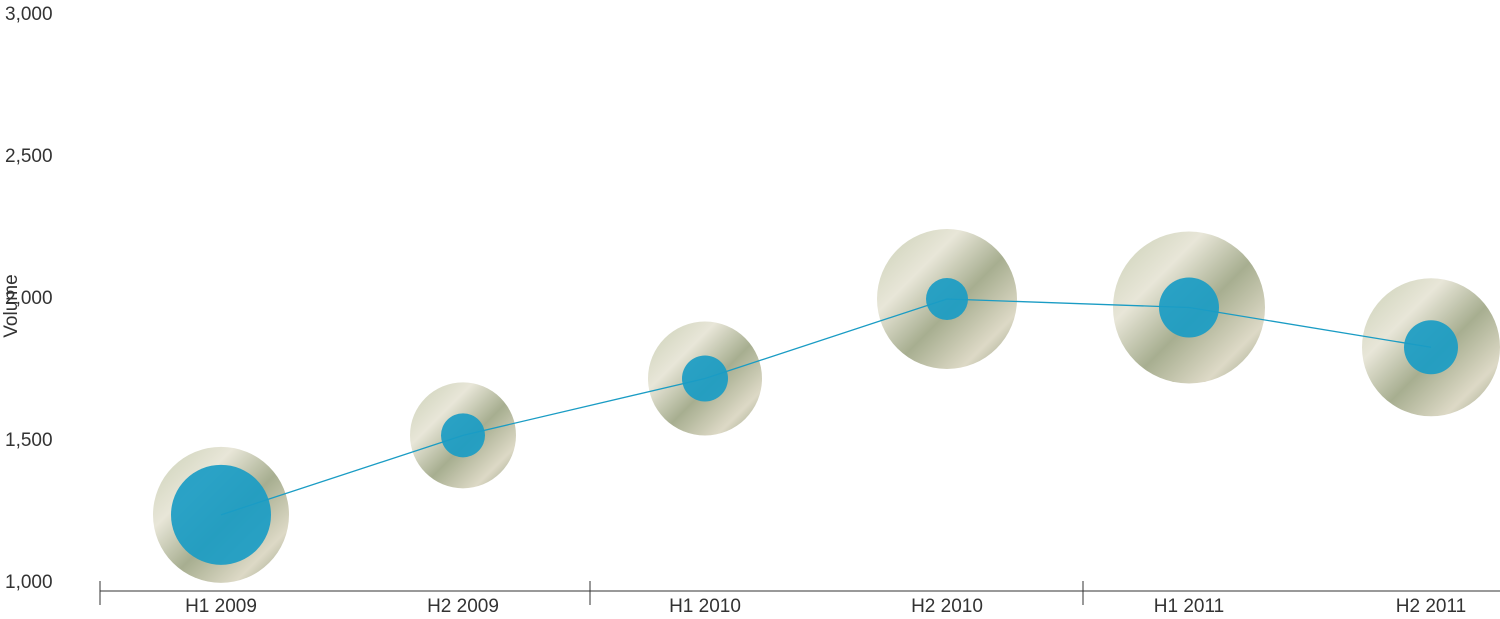 Image resolution: width=1500 pixels, height=619 pixels. I want to click on x-tick-label: H2 2011, so click(1431, 606).